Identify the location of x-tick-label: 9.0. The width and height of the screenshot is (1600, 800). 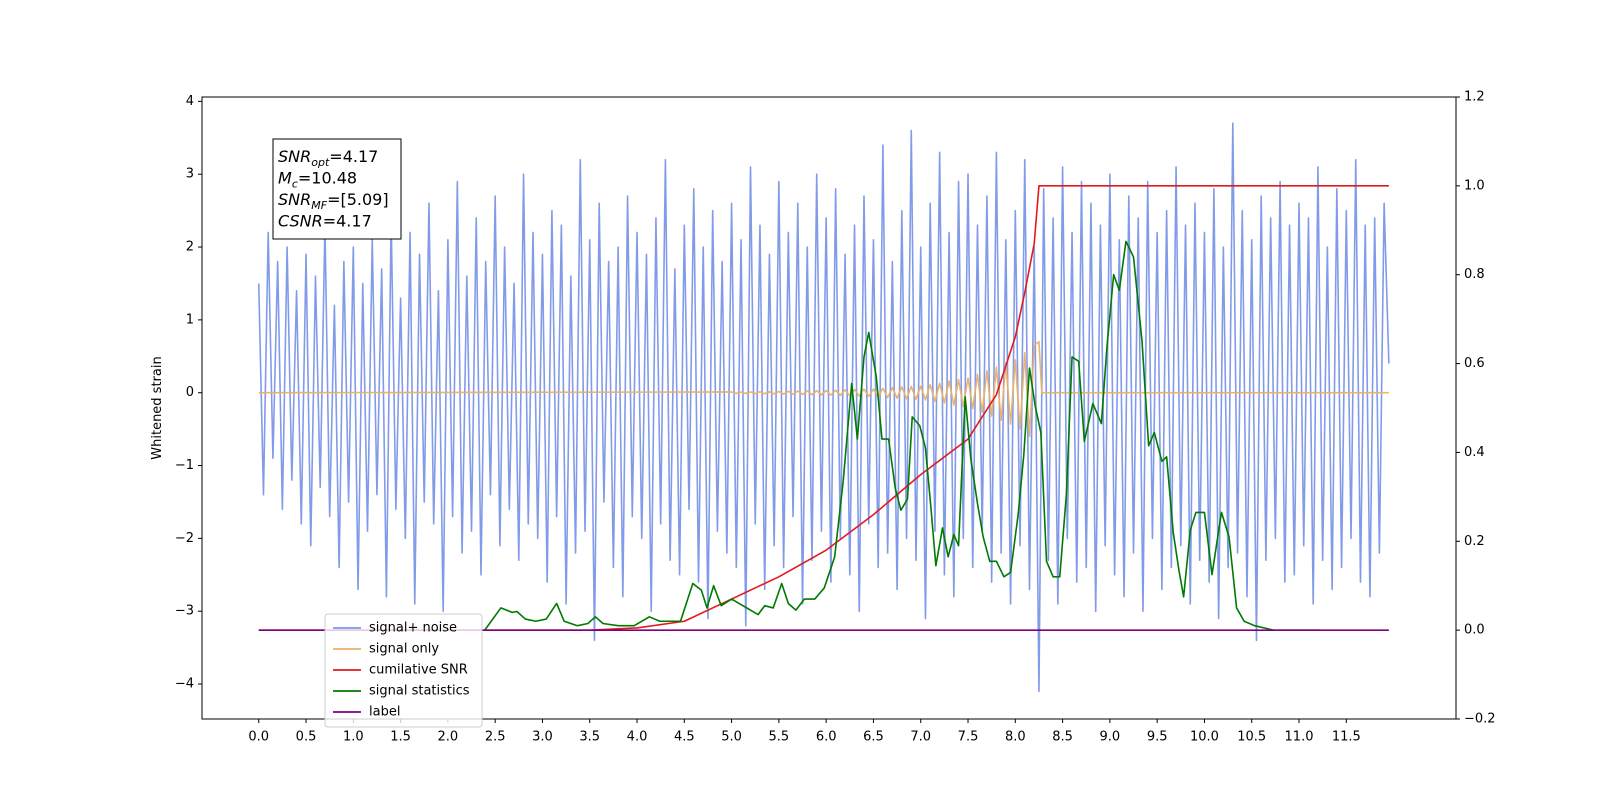
(1110, 737).